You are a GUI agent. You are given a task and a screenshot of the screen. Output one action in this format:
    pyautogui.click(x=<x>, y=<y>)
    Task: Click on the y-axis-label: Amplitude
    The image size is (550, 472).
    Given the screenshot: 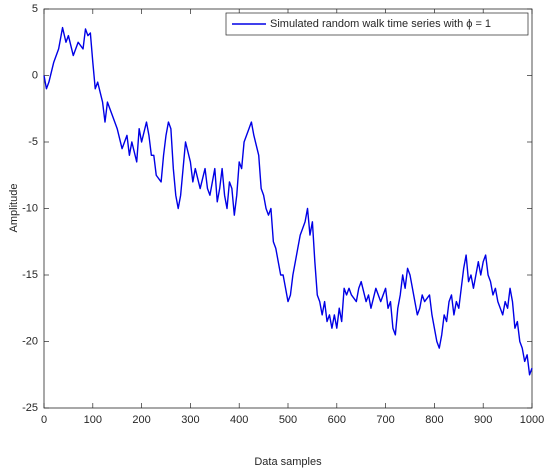 What is the action you would take?
    pyautogui.click(x=14, y=208)
    